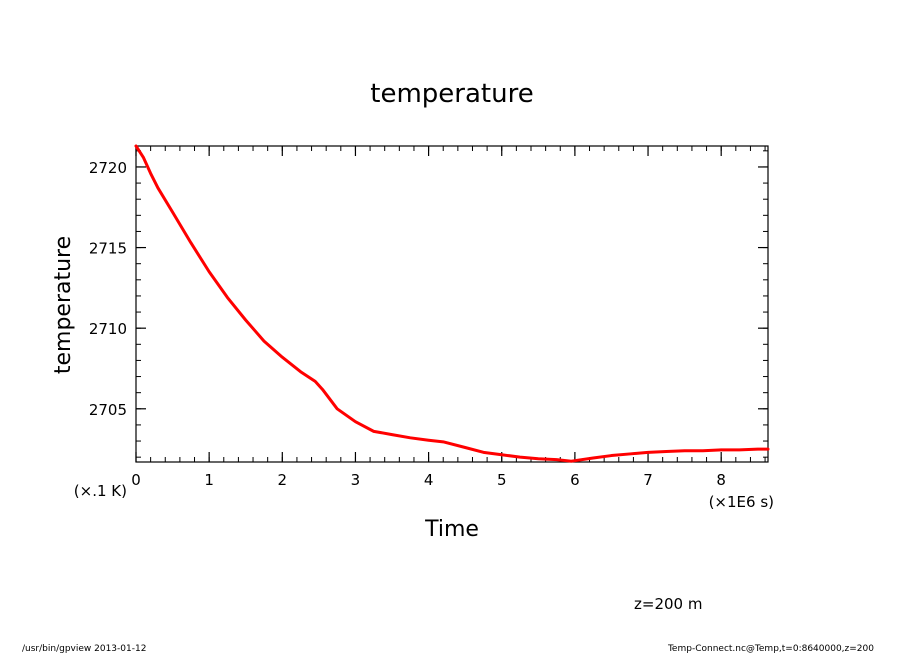 The width and height of the screenshot is (904, 654). I want to click on x-tick-label: 4, so click(429, 480).